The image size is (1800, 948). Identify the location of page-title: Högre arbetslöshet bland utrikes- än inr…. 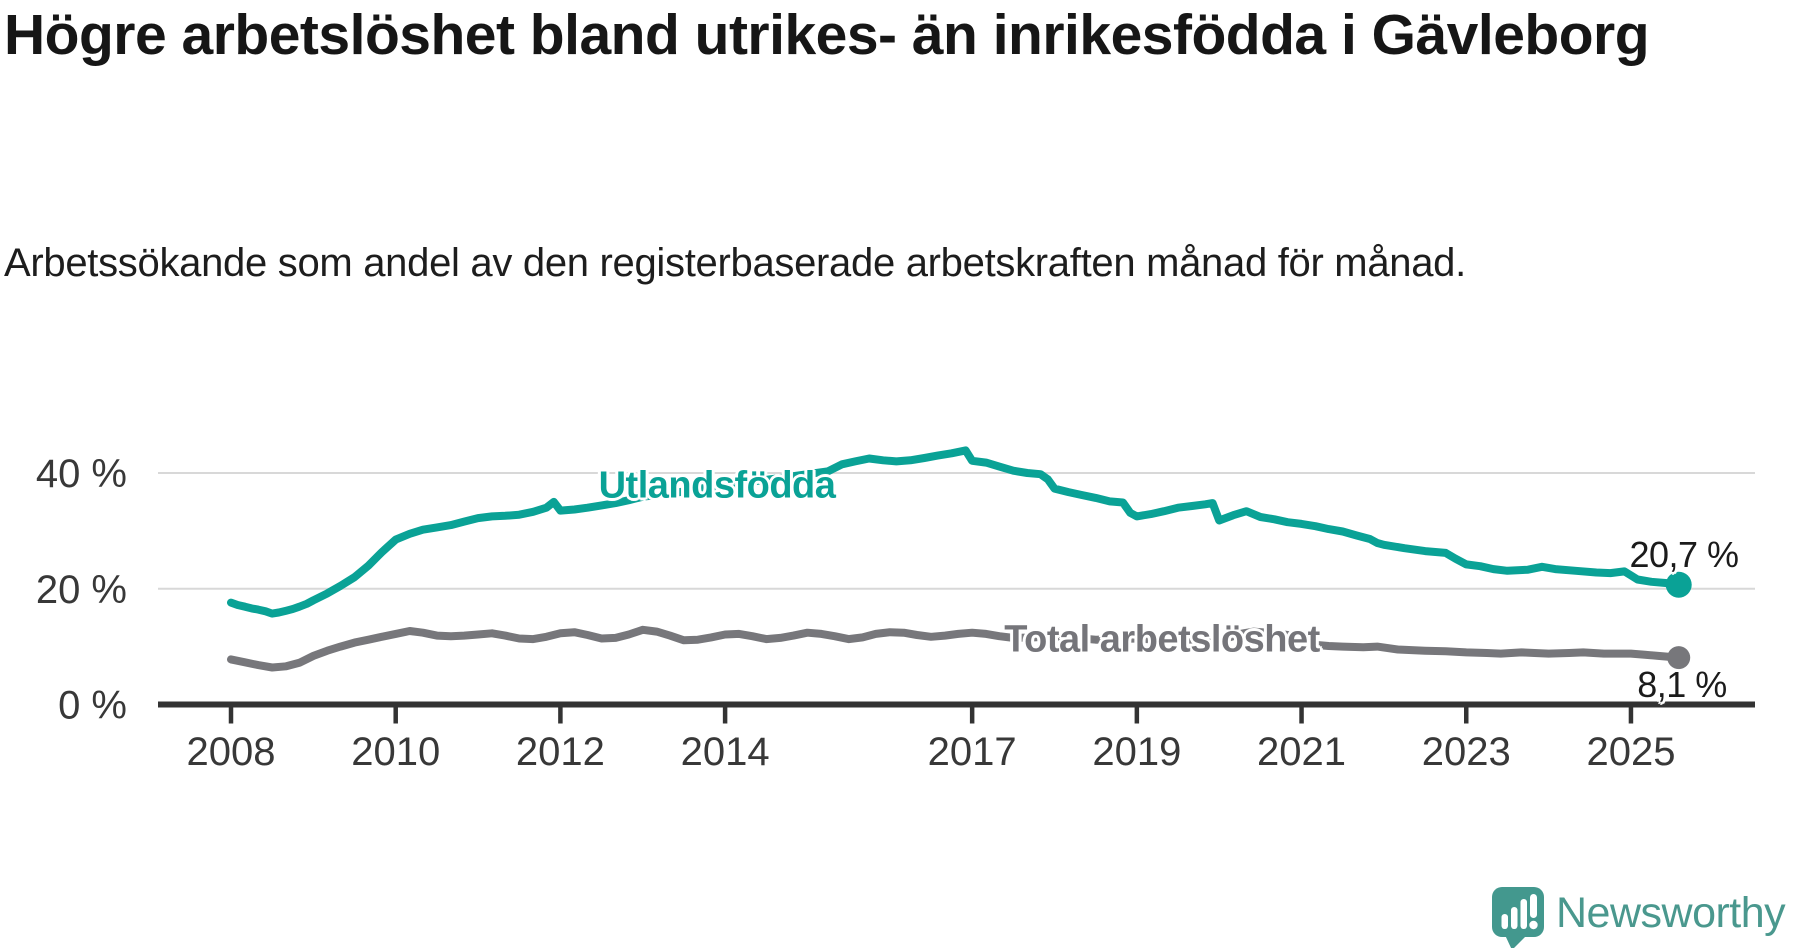
(827, 35).